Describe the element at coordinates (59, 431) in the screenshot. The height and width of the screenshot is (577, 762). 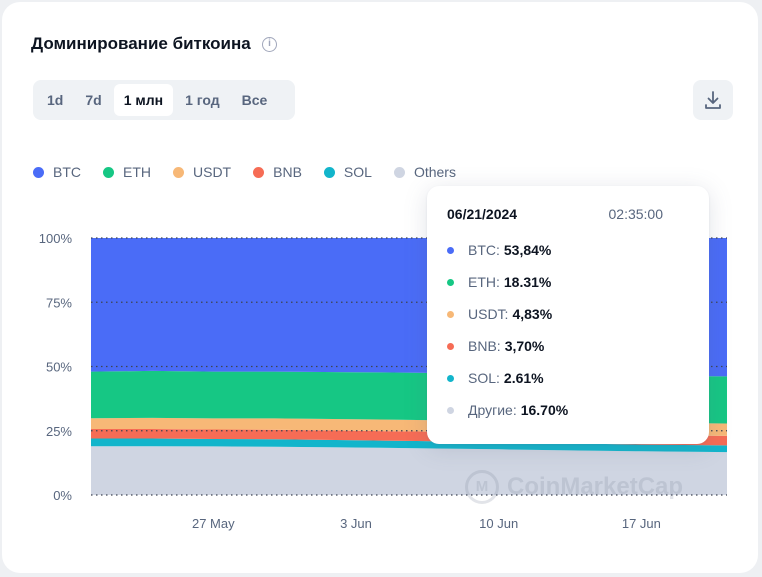
I see `y-tick-label: 25%` at that location.